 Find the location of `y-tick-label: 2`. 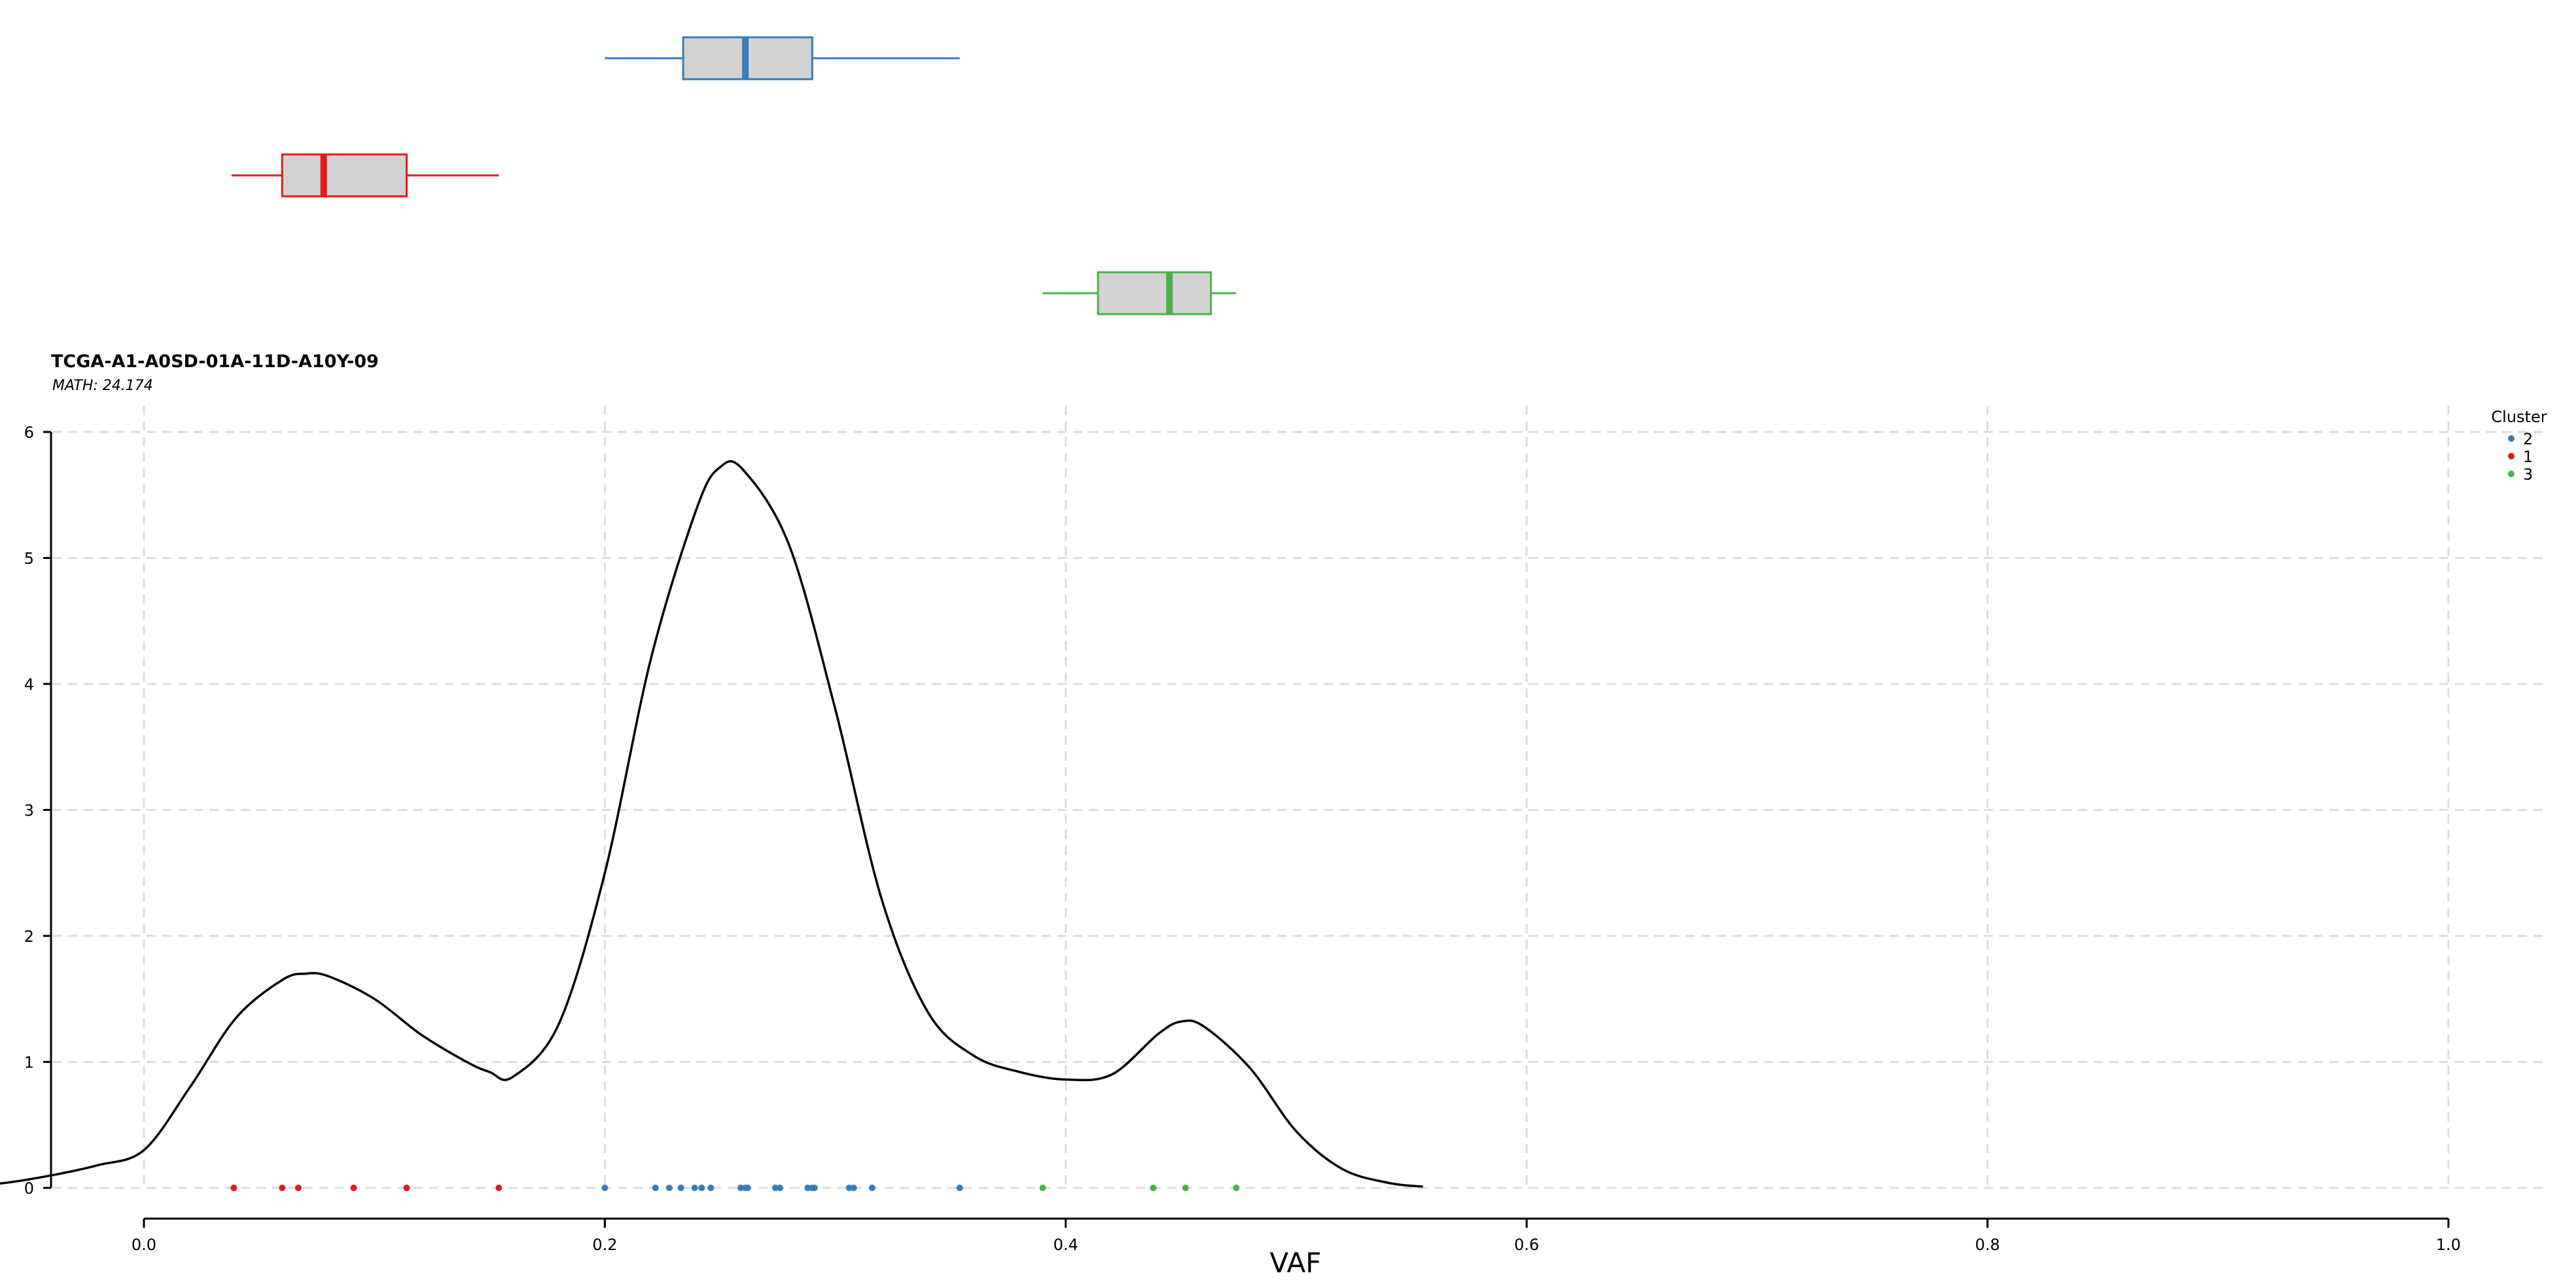

y-tick-label: 2 is located at coordinates (29, 936).